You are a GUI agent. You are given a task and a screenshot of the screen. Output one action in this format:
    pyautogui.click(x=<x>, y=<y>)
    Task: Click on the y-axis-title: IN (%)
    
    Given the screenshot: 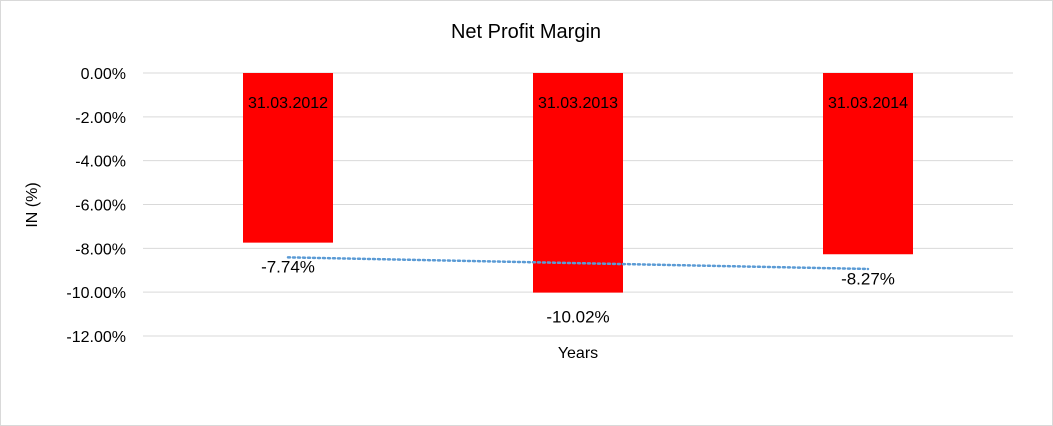 What is the action you would take?
    pyautogui.click(x=32, y=204)
    